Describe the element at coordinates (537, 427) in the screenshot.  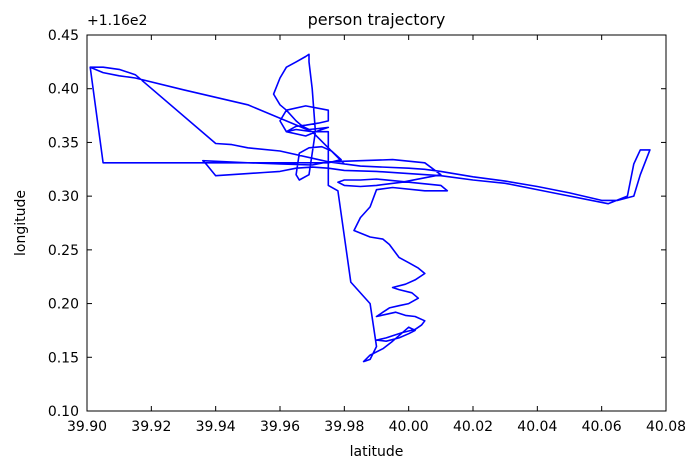
I see `x-tick-label: 40.04` at that location.